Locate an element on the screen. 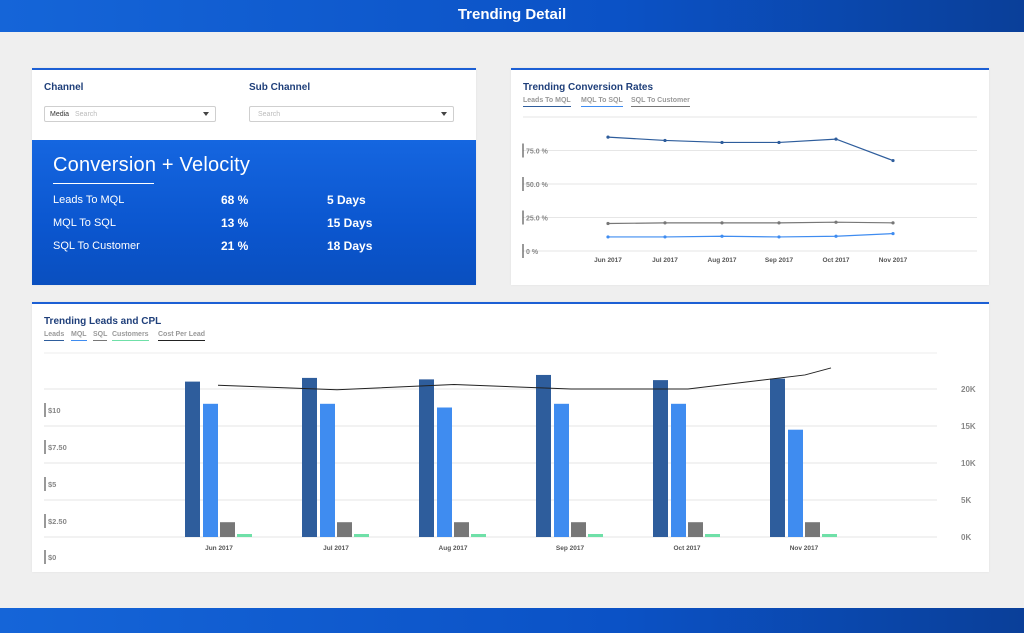 This screenshot has height=633, width=1024. right-tick-label: 15K is located at coordinates (968, 426).